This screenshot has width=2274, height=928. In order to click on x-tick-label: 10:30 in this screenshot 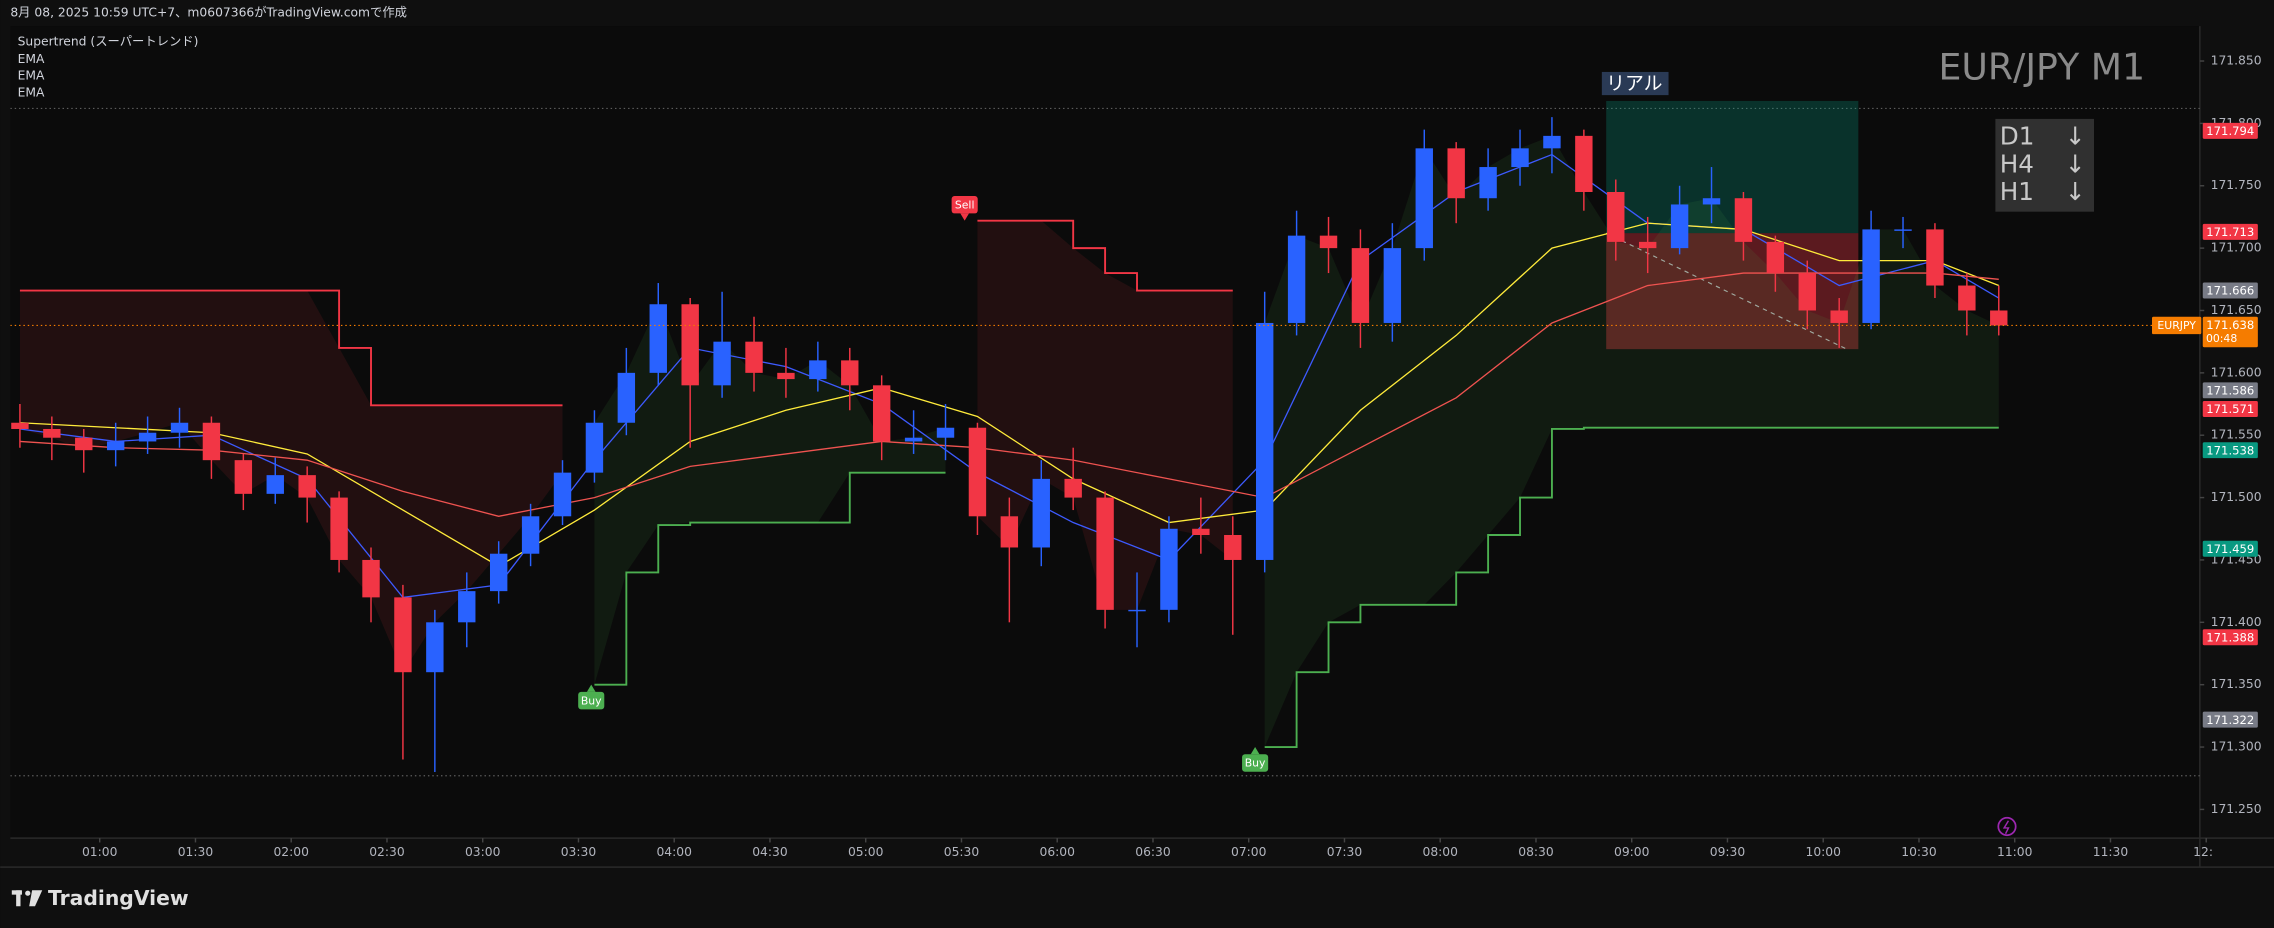, I will do `click(1919, 852)`.